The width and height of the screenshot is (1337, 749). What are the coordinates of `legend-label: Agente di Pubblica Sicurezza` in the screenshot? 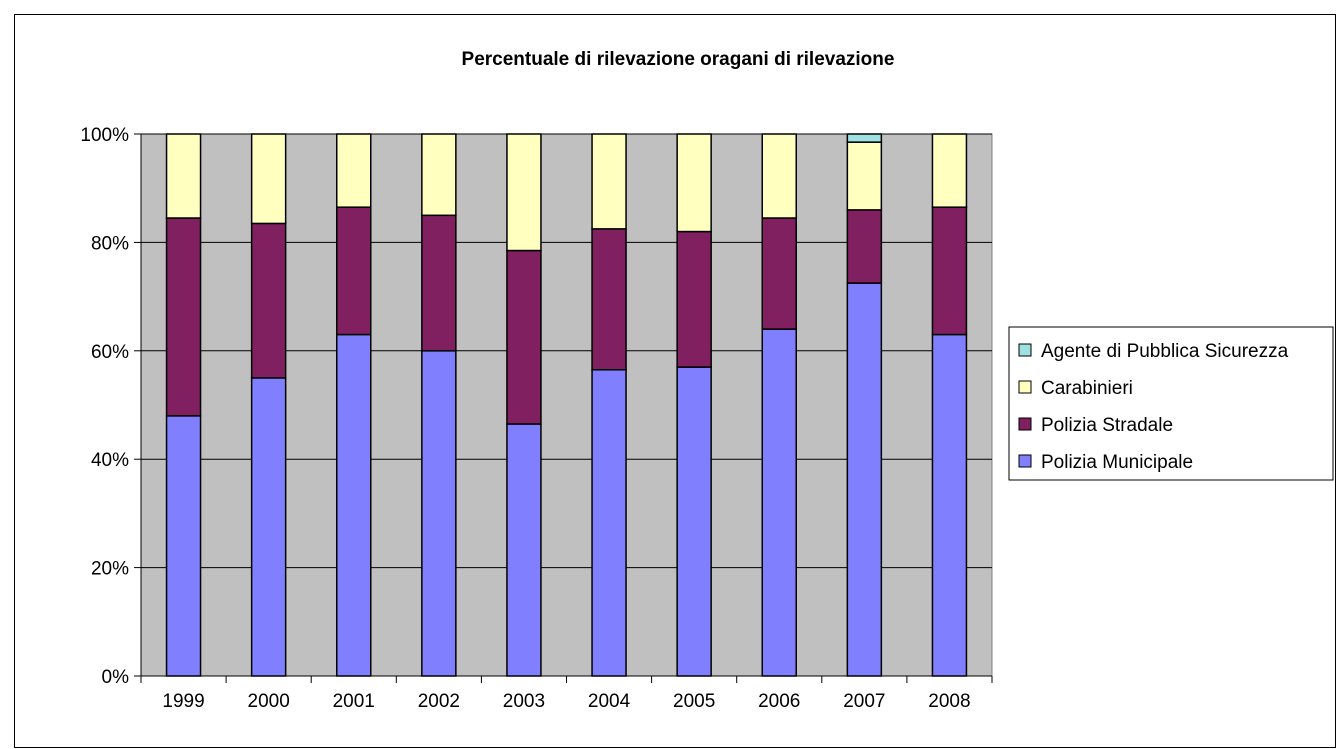 It's located at (1165, 351).